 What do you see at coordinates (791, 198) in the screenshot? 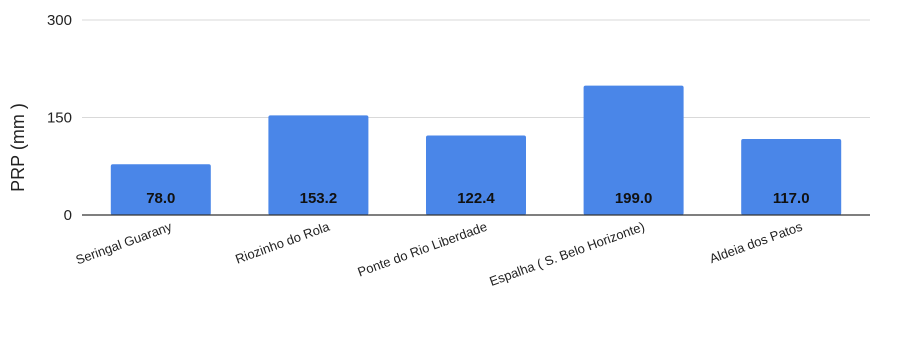
I see `data-label: 117.0` at bounding box center [791, 198].